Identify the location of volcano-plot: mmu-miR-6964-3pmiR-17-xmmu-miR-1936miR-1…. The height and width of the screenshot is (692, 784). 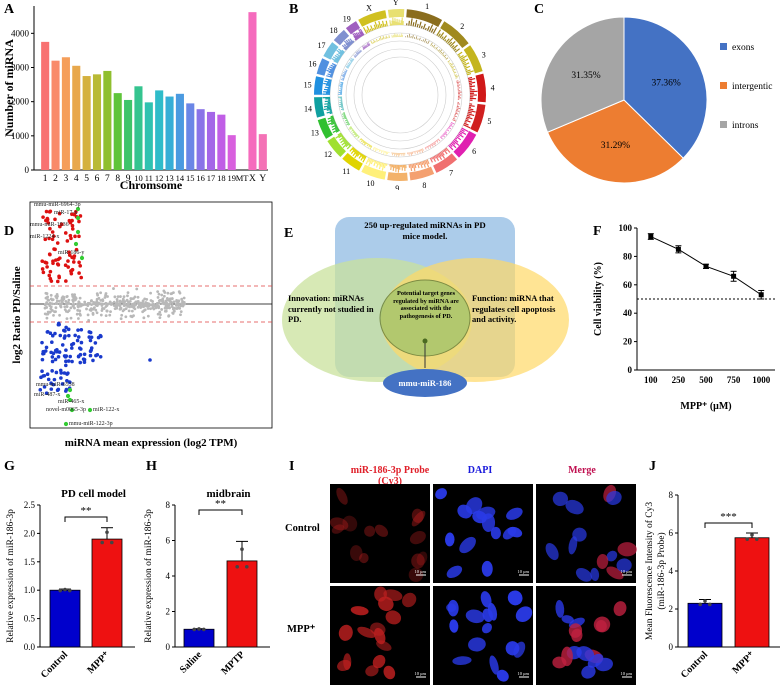
(137, 327).